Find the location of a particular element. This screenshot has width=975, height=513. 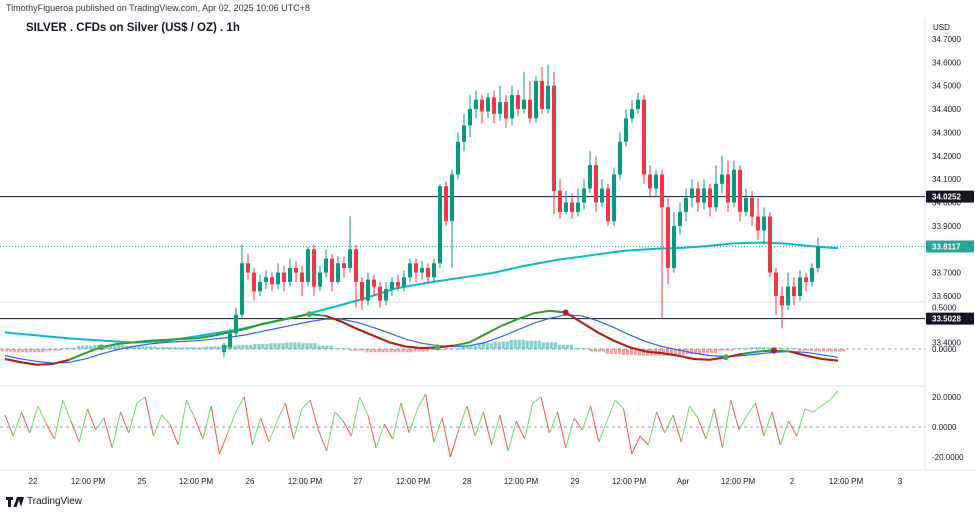

time-tick-label: 12:00 PM is located at coordinates (88, 481).